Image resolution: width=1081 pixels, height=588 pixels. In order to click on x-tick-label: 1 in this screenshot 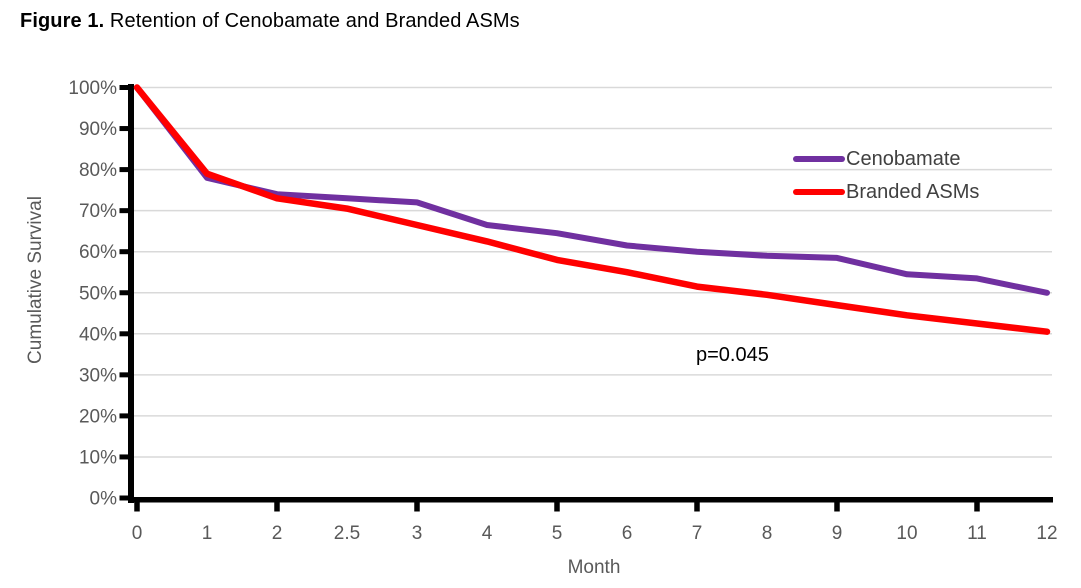, I will do `click(207, 533)`.